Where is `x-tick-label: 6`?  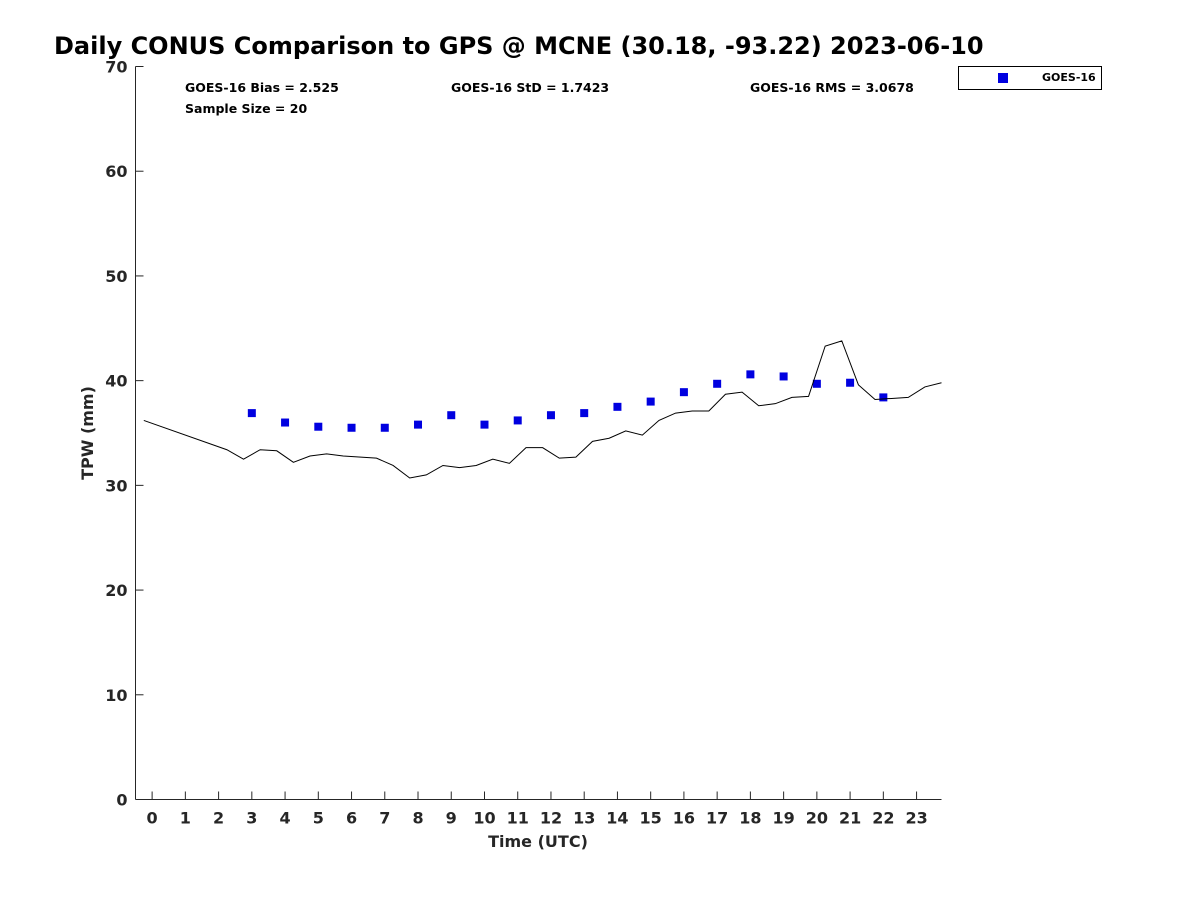 x-tick-label: 6 is located at coordinates (351, 818).